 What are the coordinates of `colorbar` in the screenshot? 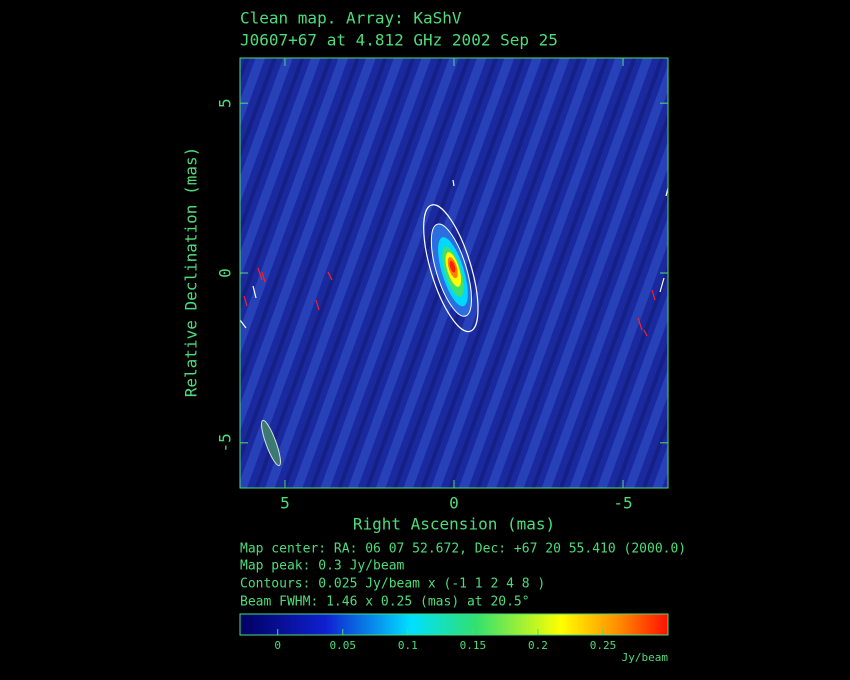 It's located at (454, 624).